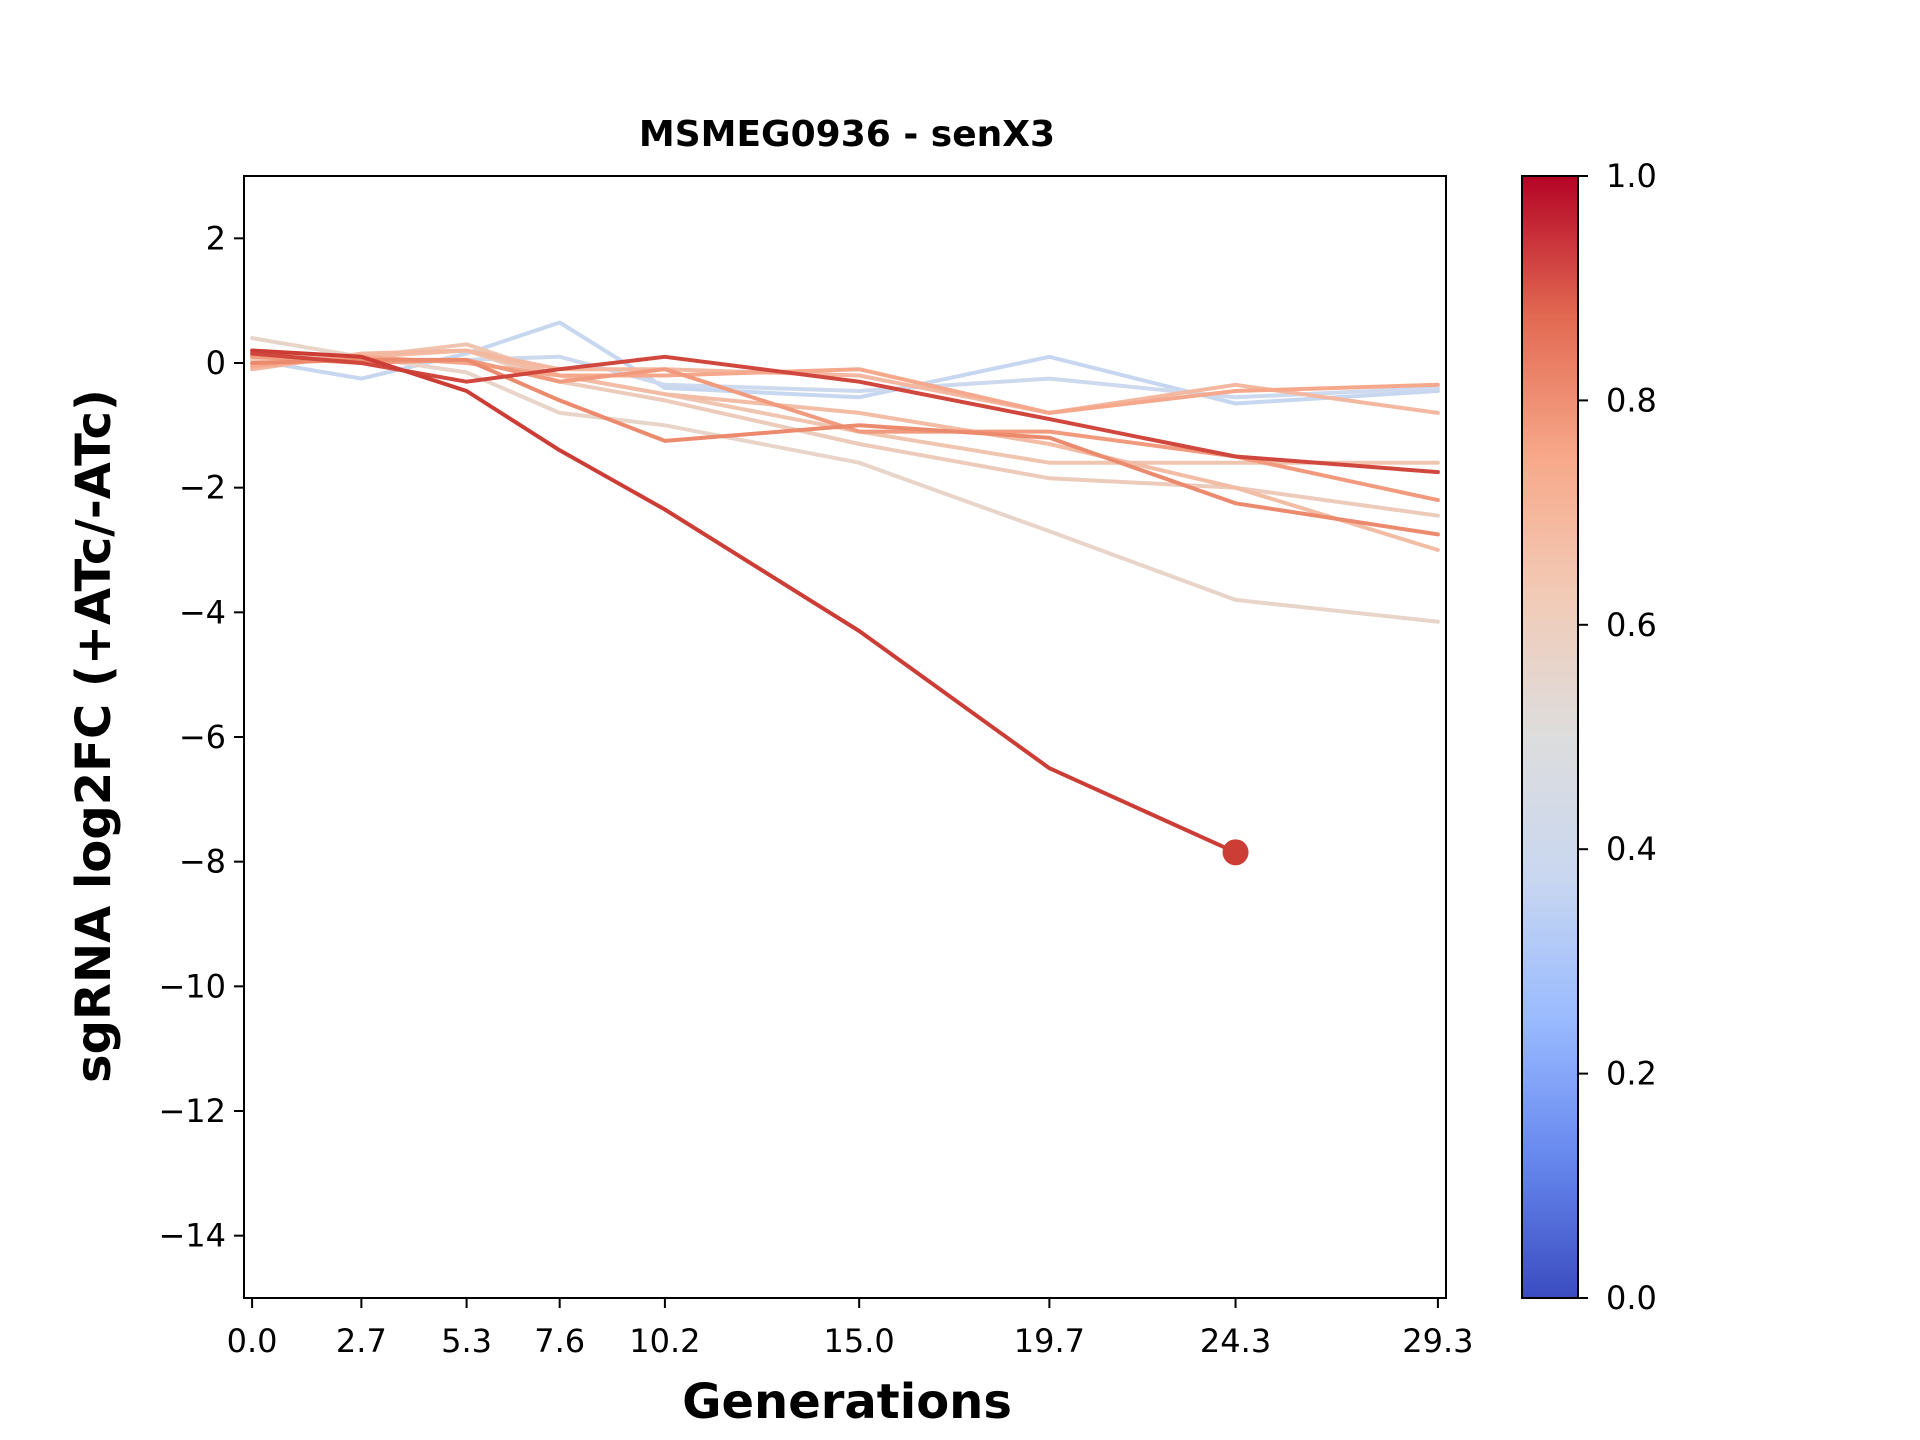  I want to click on y-tick-label: −2, so click(202, 488).